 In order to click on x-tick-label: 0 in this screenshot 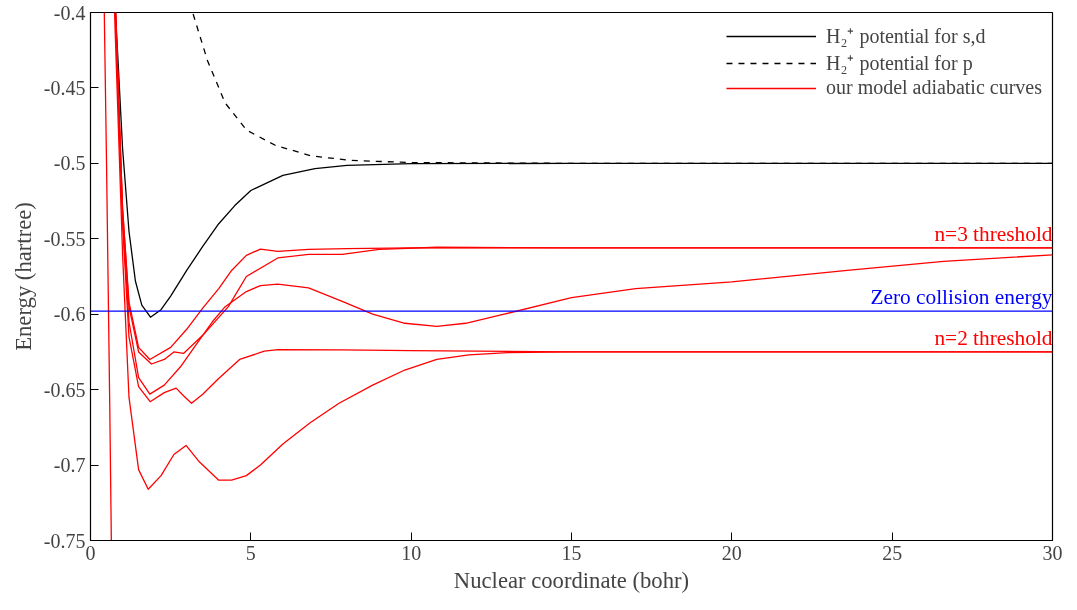, I will do `click(90, 552)`.